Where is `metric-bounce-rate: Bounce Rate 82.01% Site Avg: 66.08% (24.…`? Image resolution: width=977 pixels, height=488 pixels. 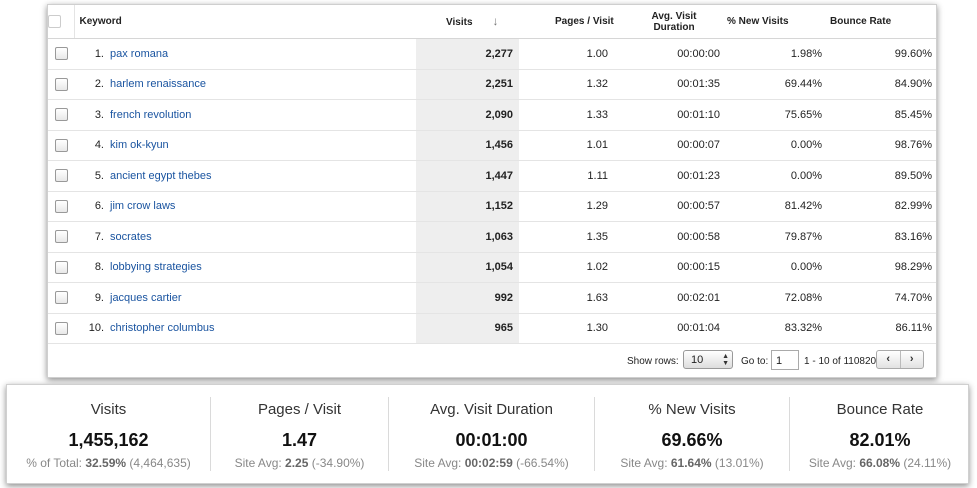
metric-bounce-rate: Bounce Rate 82.01% Site Avg: 66.08% (24.… is located at coordinates (880, 434).